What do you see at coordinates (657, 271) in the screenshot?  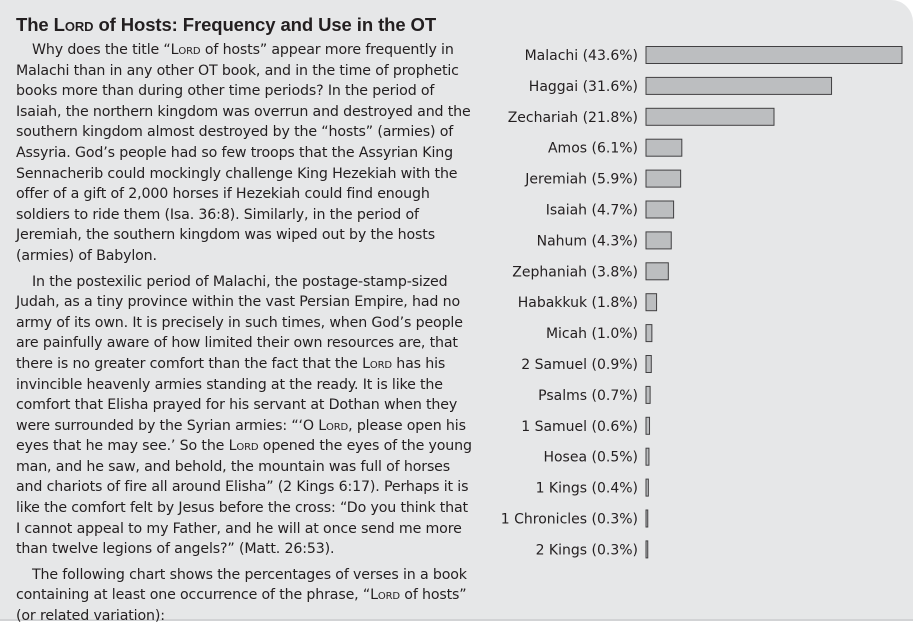 I see `bar-zephaniah` at bounding box center [657, 271].